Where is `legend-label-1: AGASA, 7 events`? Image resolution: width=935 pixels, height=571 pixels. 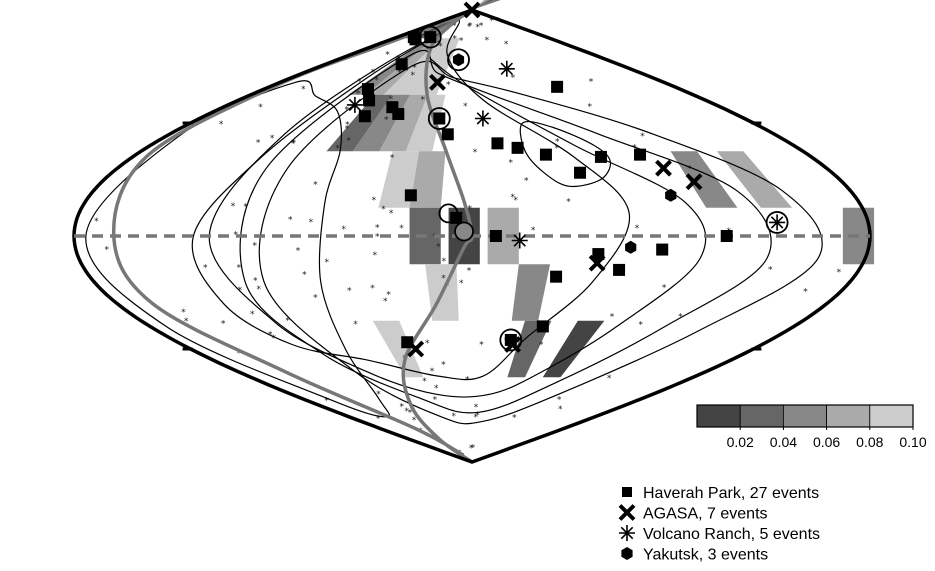 legend-label-1: AGASA, 7 events is located at coordinates (705, 514).